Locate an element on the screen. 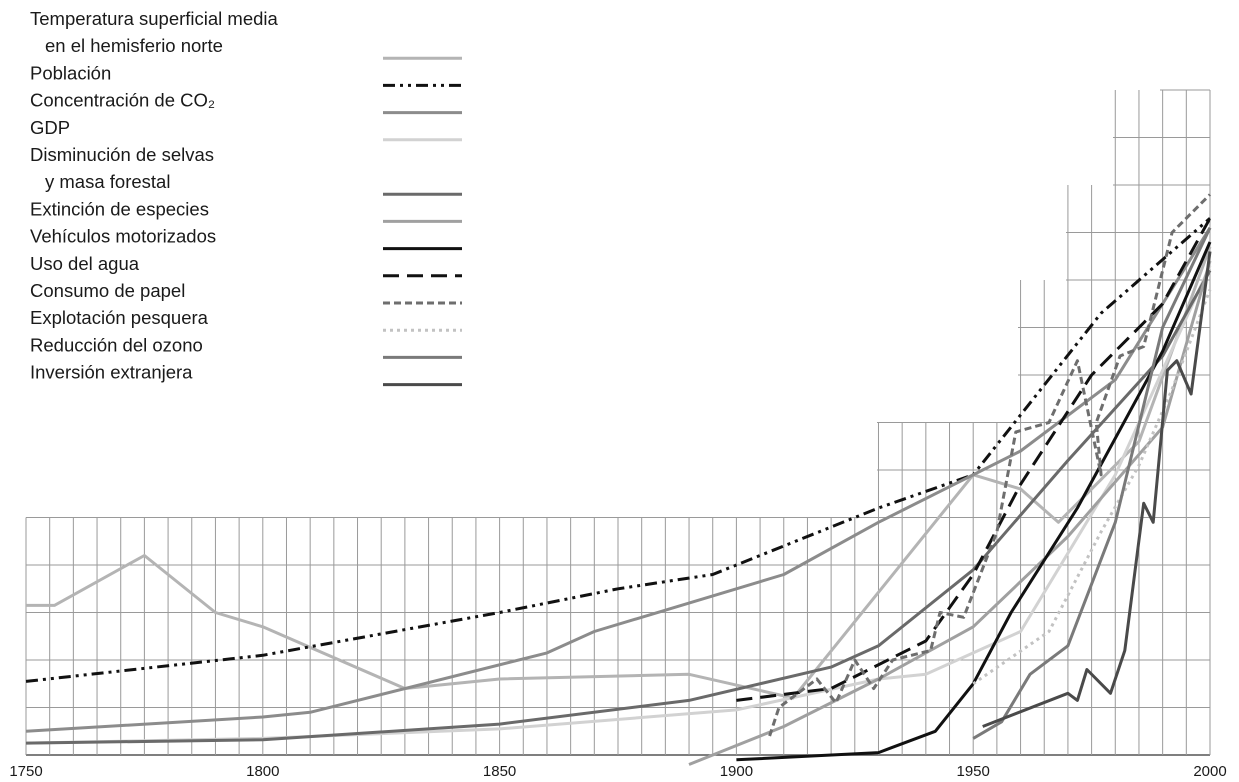  legend-label: Reducción del ozono is located at coordinates (116, 344).